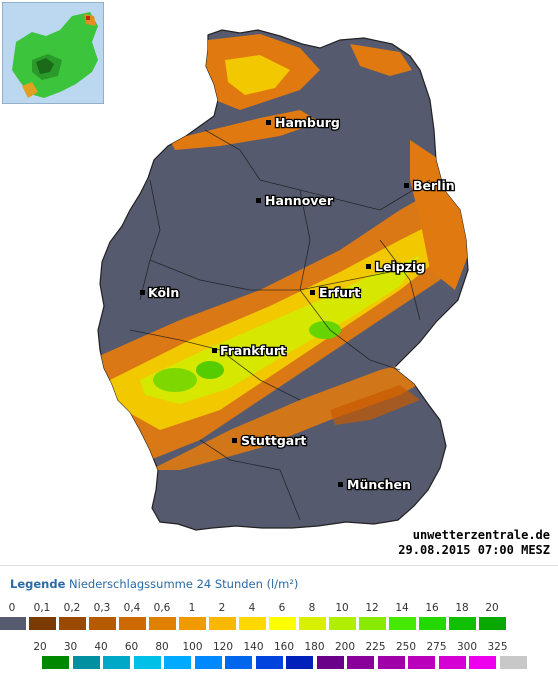  Describe the element at coordinates (162, 647) in the screenshot. I see `legend-label: 80` at that location.